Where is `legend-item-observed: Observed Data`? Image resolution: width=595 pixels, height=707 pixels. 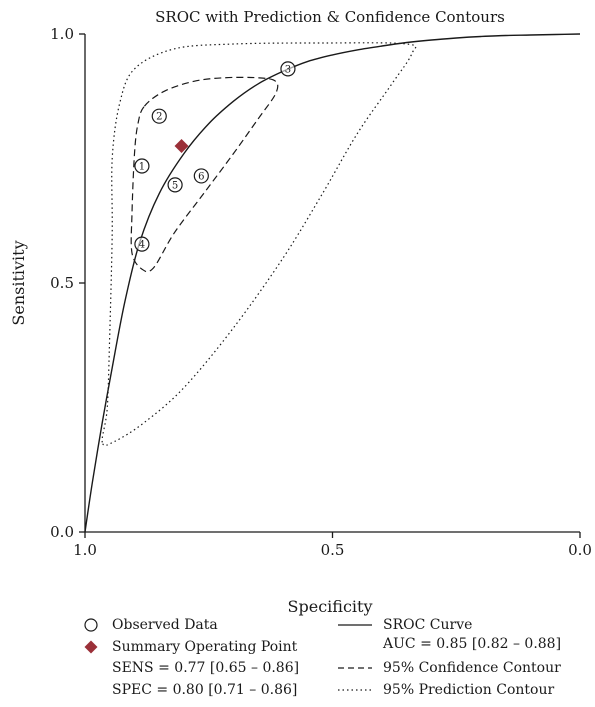
legend-item-observed: Observed Data is located at coordinates (151, 625).